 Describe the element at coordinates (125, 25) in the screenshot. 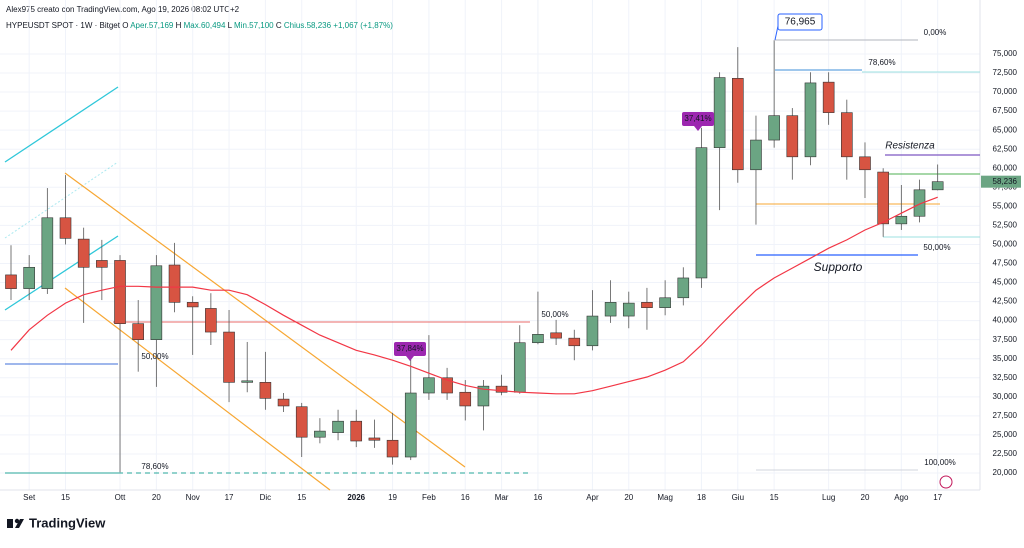

I see `header-part: O` at that location.